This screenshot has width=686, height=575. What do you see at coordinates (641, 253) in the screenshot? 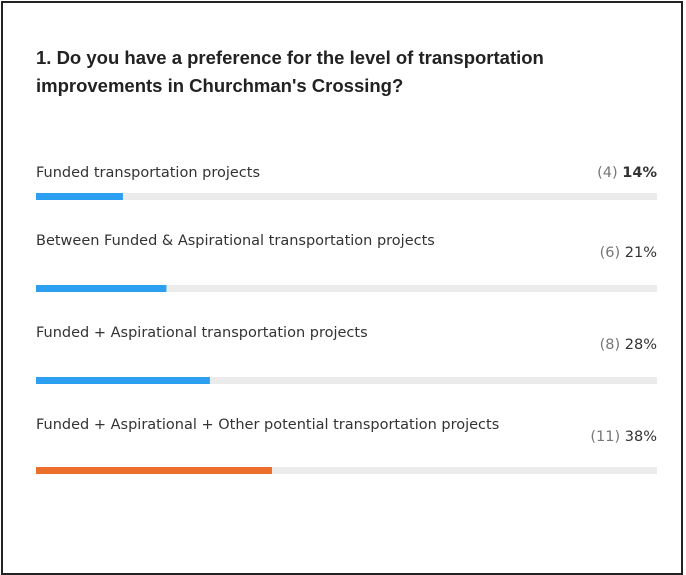
I see `percent-label: 21%` at bounding box center [641, 253].